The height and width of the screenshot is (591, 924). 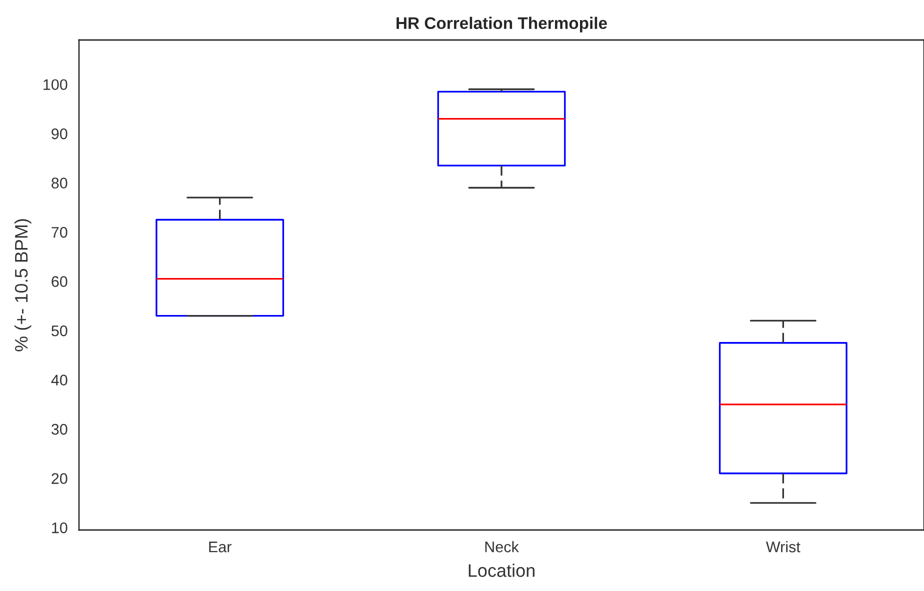 What do you see at coordinates (220, 547) in the screenshot?
I see `x-tick-label: Ear` at bounding box center [220, 547].